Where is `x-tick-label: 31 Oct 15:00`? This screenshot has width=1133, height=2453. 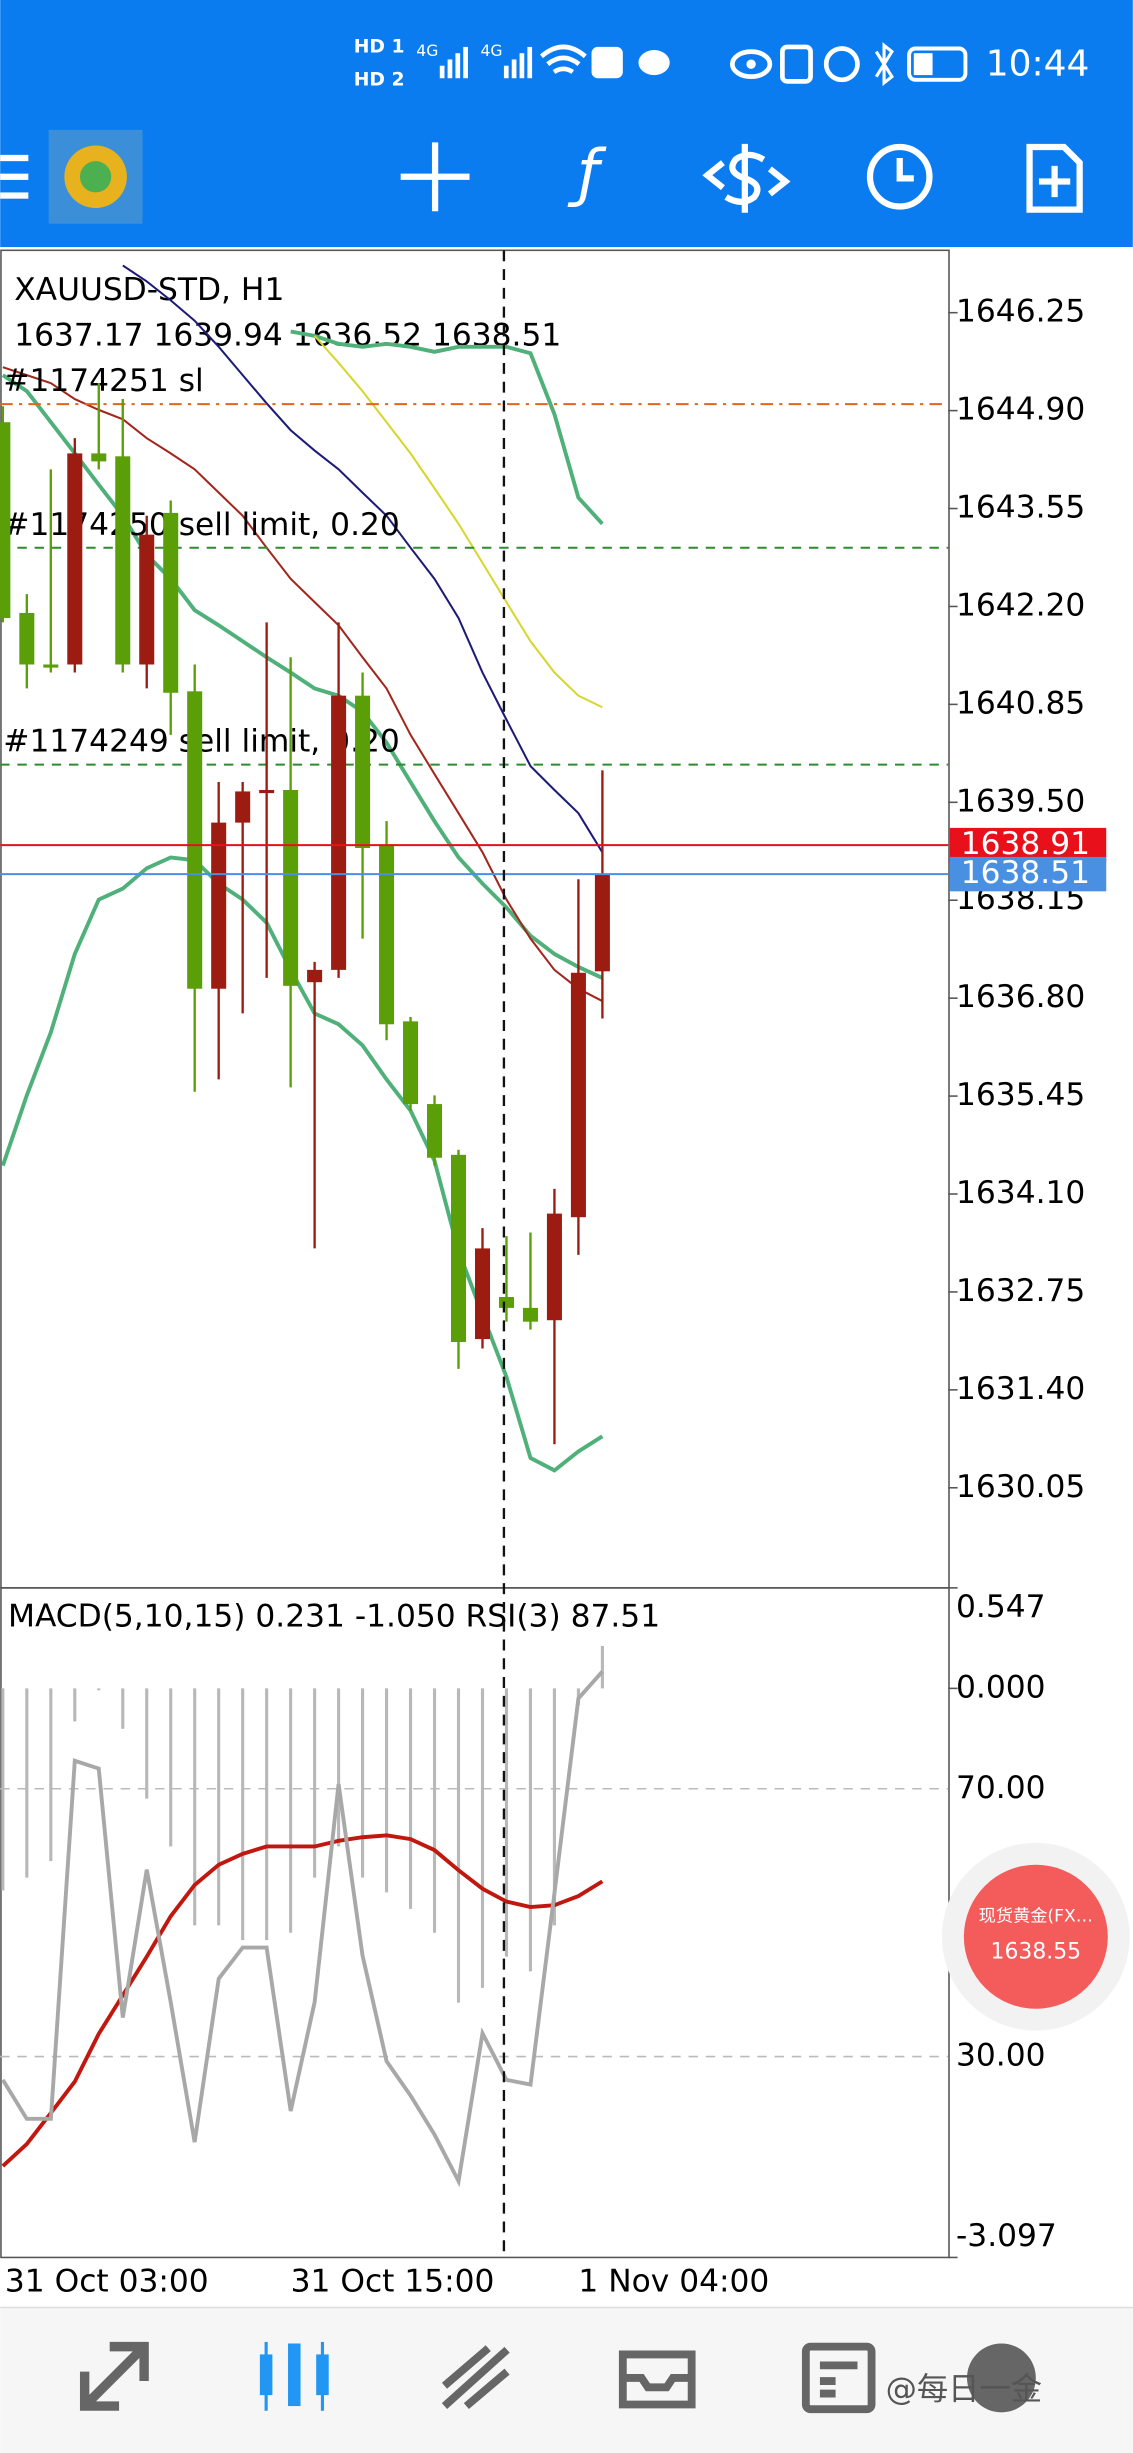
x-tick-label: 31 Oct 15:00 is located at coordinates (393, 2281).